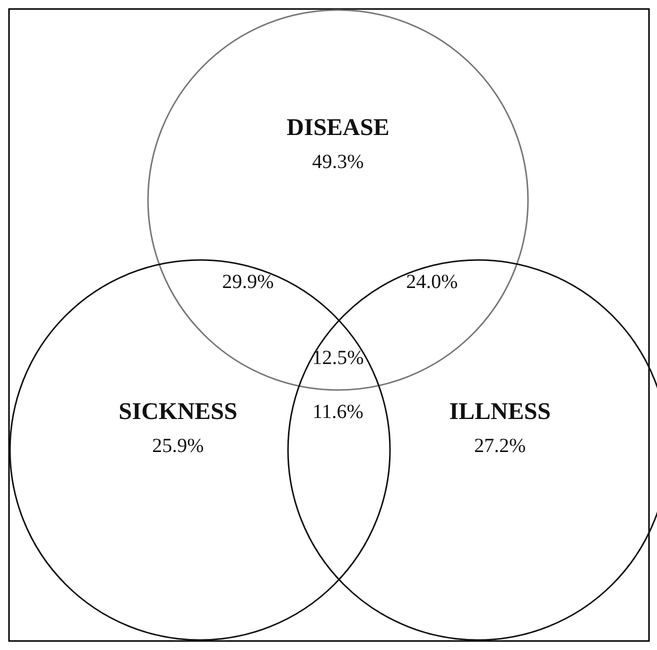  Describe the element at coordinates (178, 412) in the screenshot. I see `category-label: SICKNESS` at that location.